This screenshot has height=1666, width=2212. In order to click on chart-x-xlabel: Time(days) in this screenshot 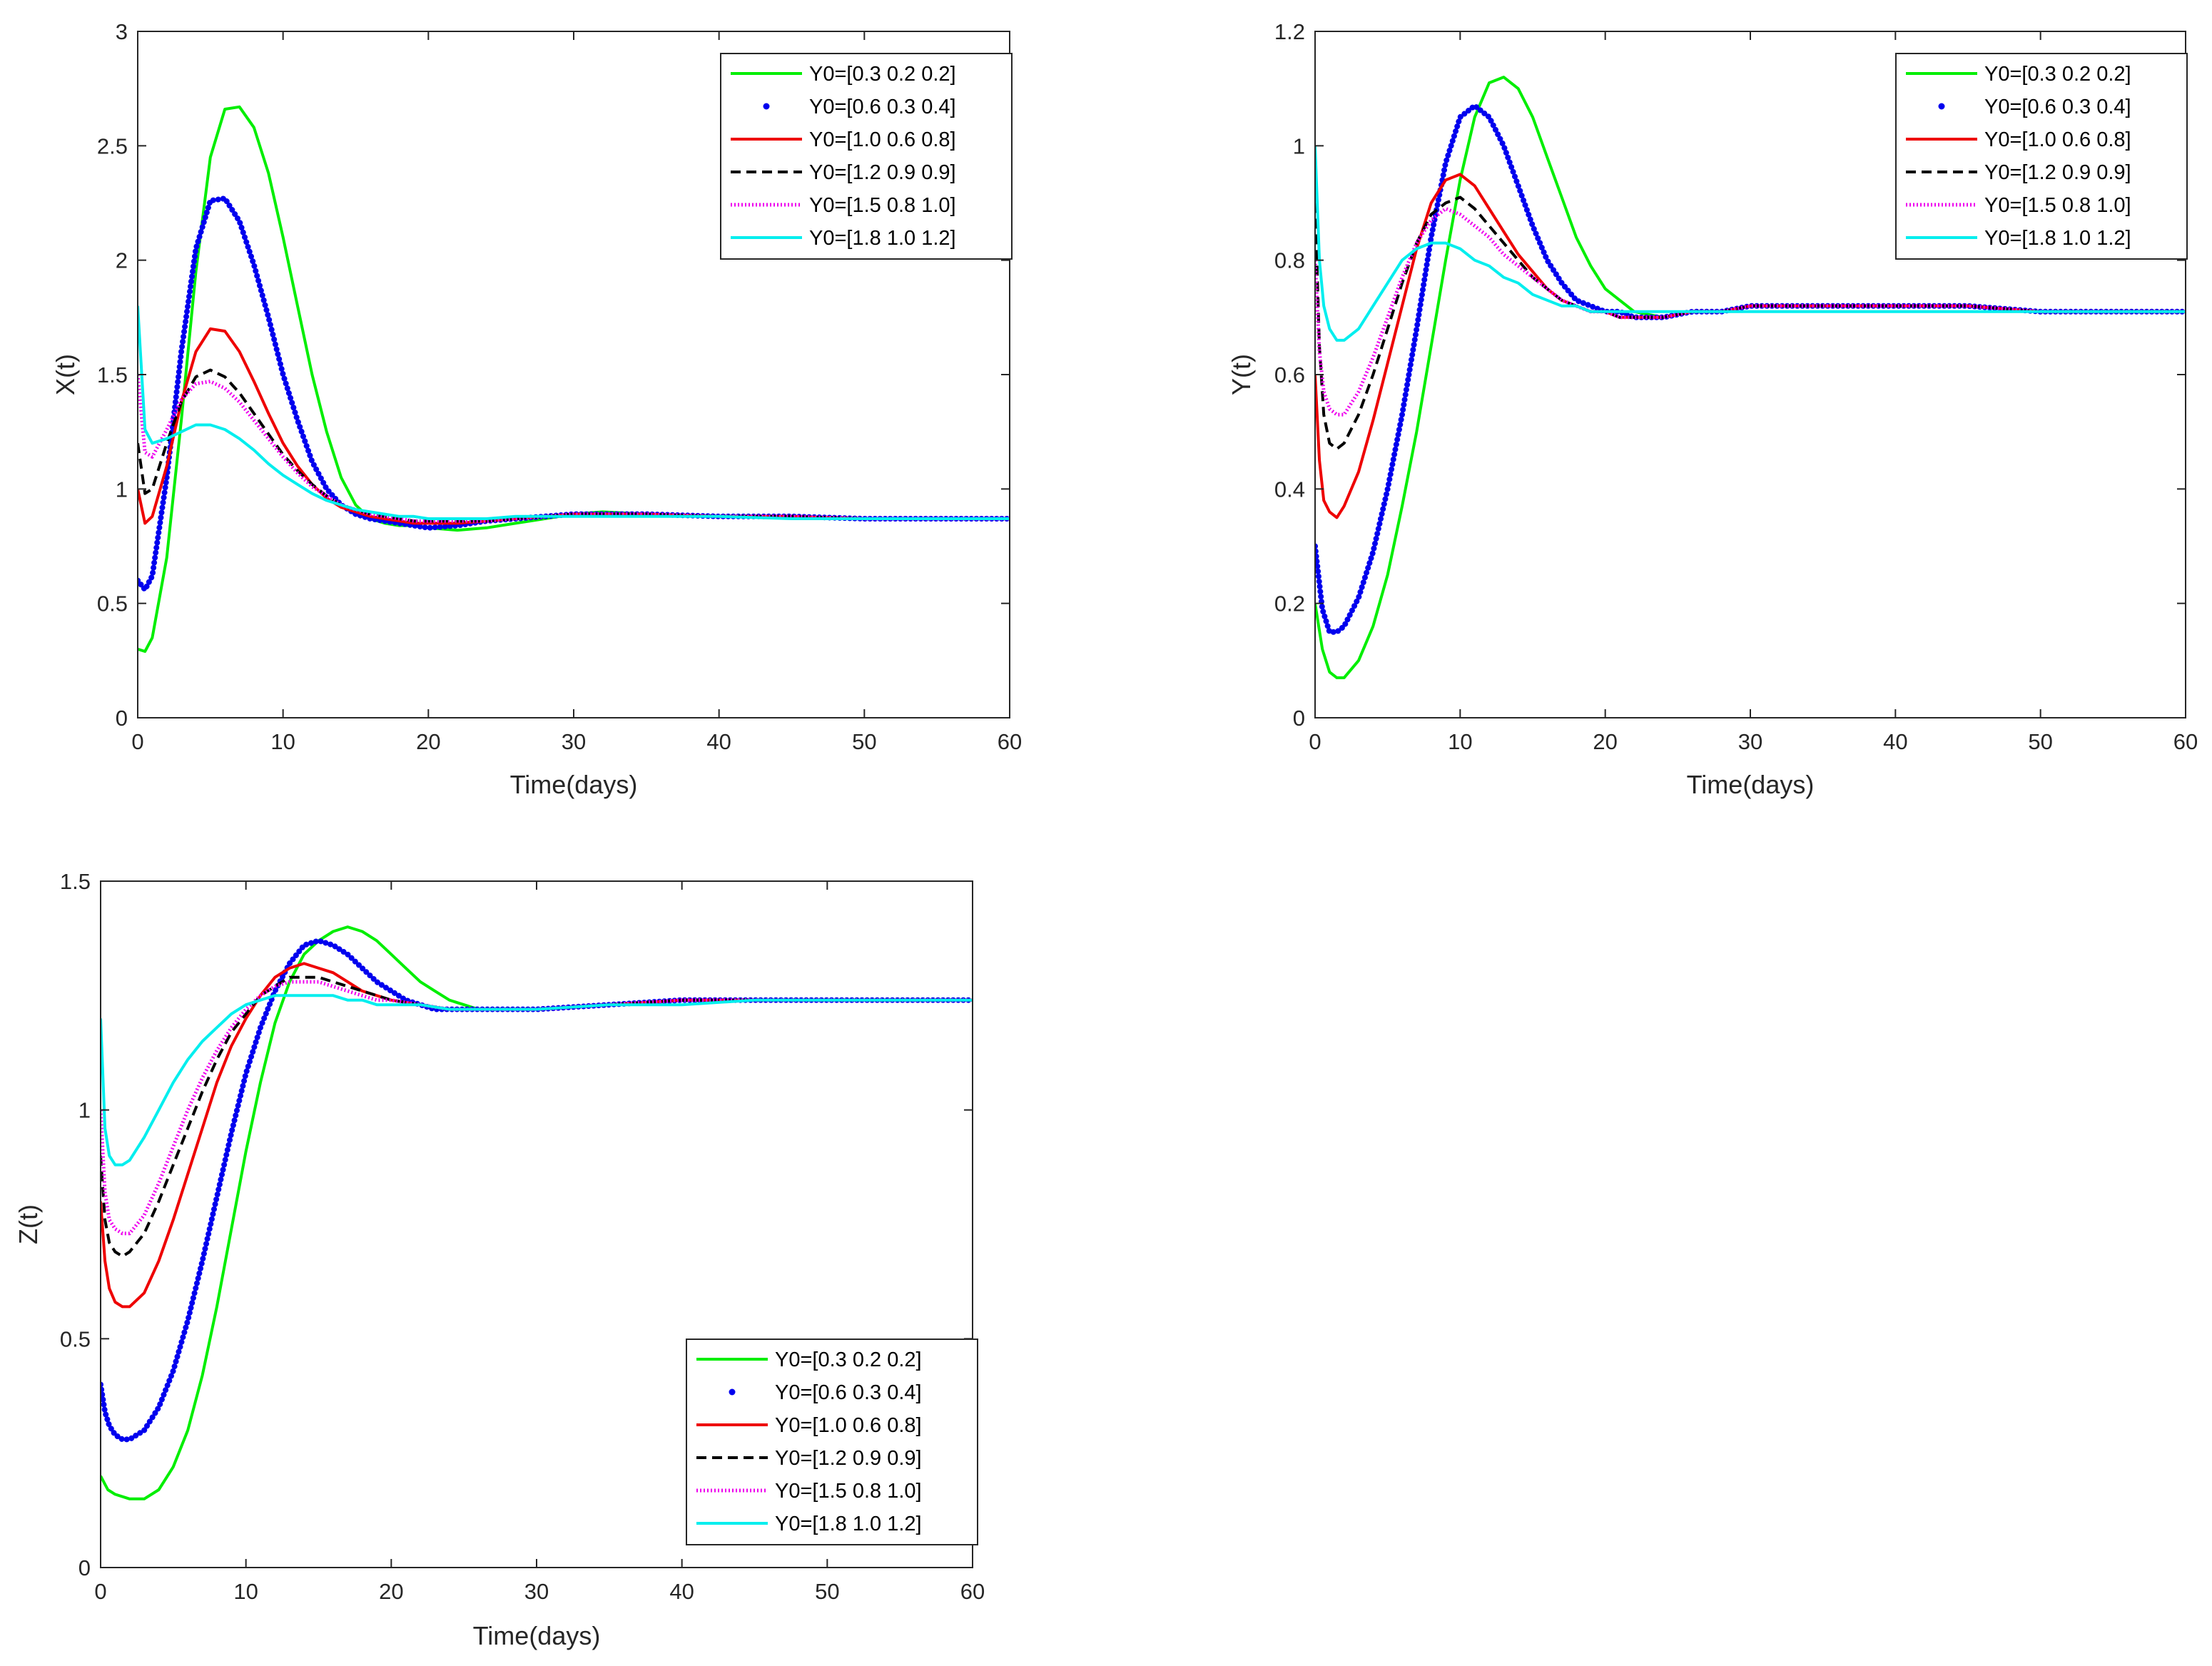, I will do `click(574, 784)`.